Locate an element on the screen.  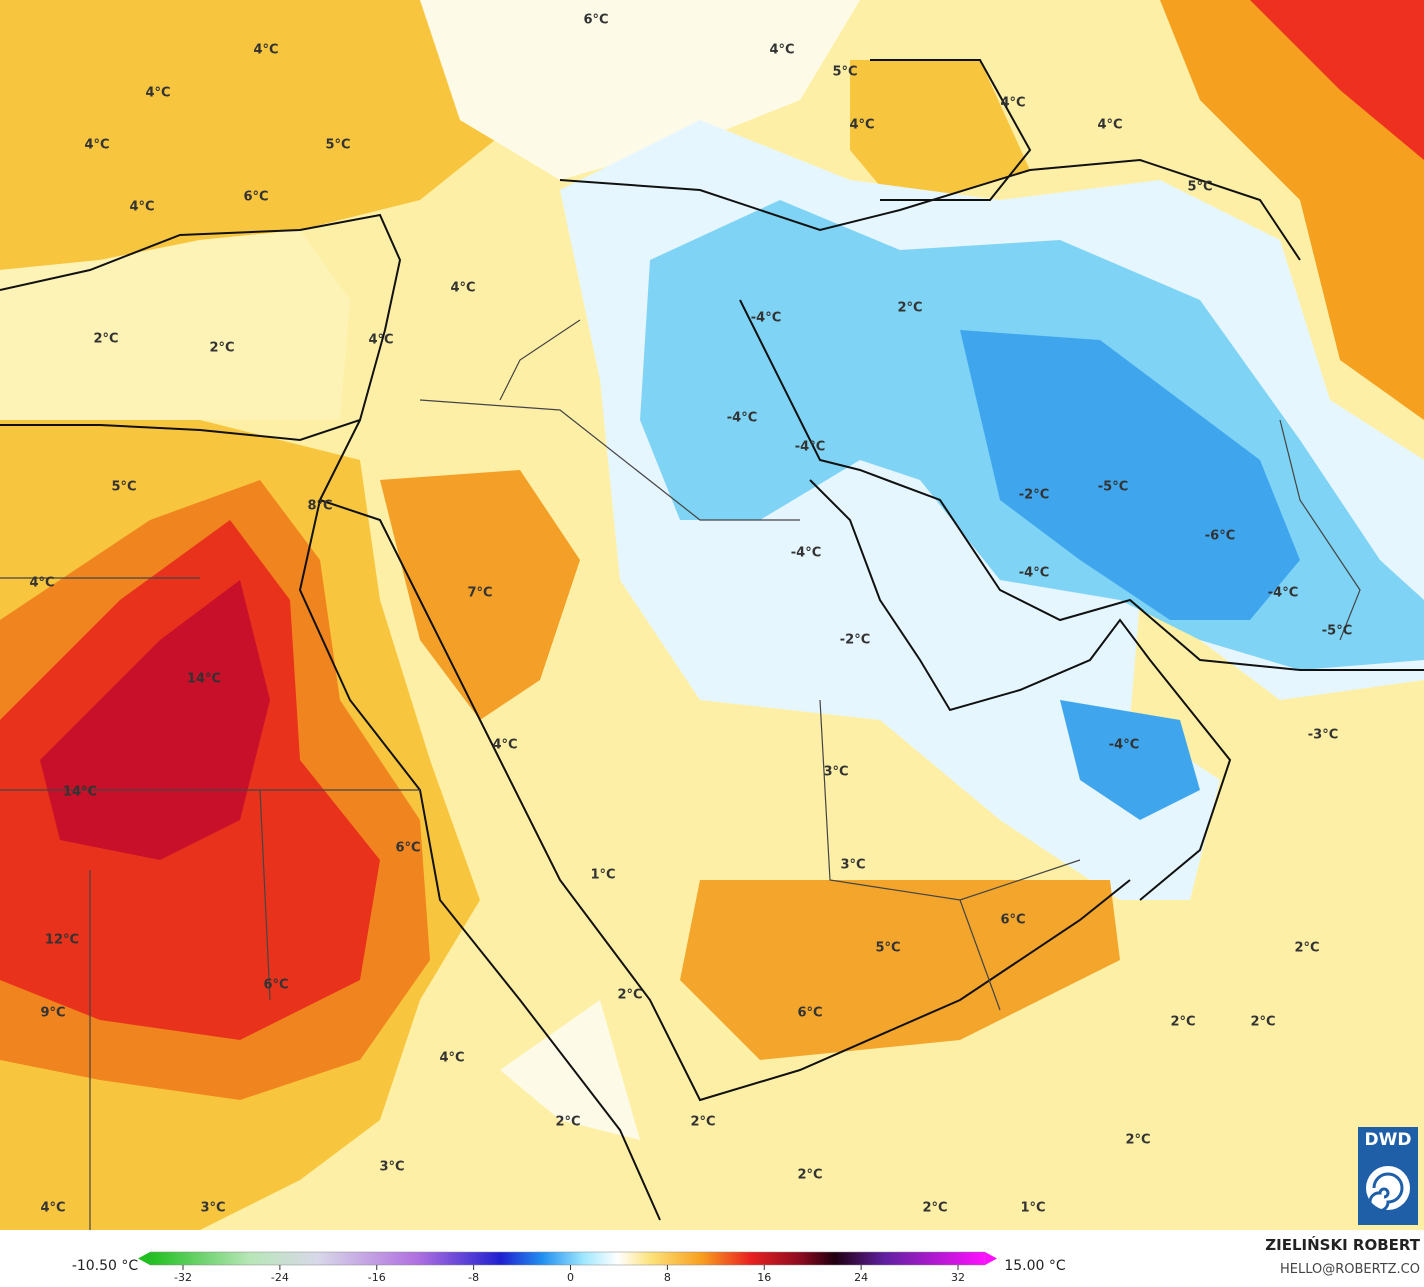
temperature-label: 9°C is located at coordinates (52, 1013).